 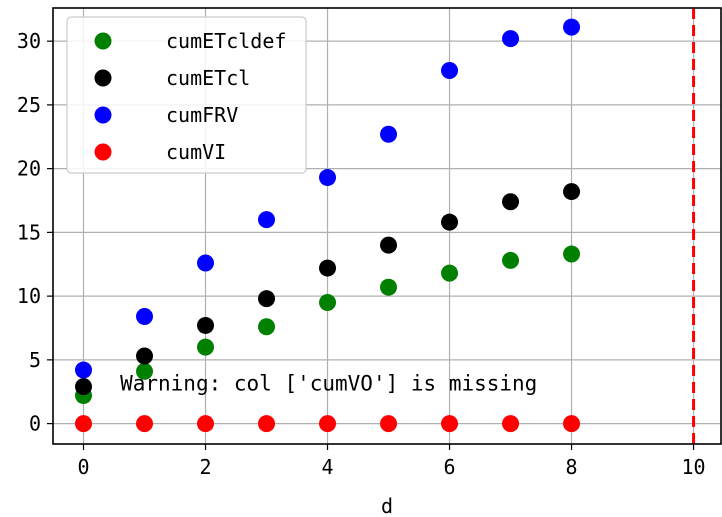 What do you see at coordinates (328, 383) in the screenshot?
I see `warning-annotation: Warning: col ['cumVO'] is missing` at bounding box center [328, 383].